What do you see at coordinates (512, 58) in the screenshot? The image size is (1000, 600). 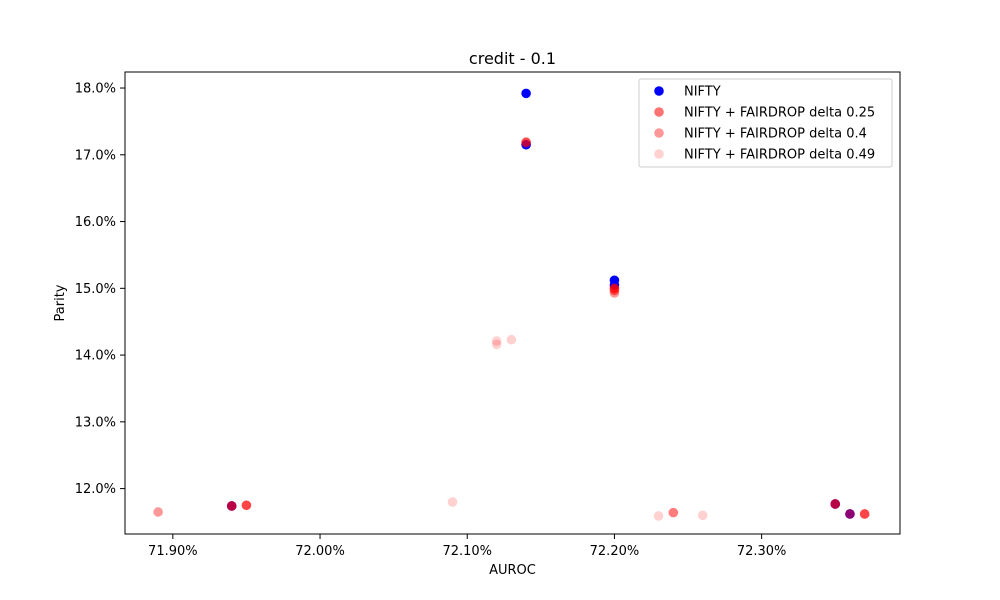 I see `chart-title: credit - 0.1` at bounding box center [512, 58].